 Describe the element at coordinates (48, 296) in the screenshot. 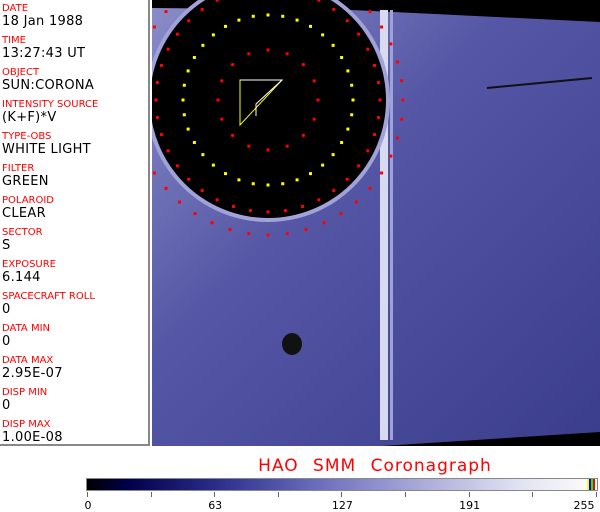

I see `field-label: SPACECRAFT ROLL` at that location.